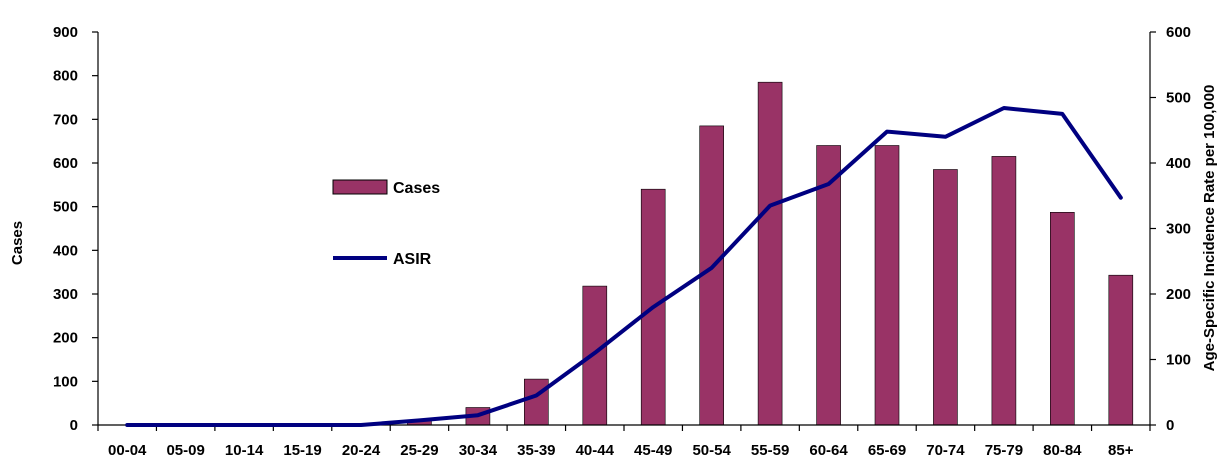 The image size is (1230, 469). What do you see at coordinates (65, 119) in the screenshot?
I see `y-tick-label: 700` at bounding box center [65, 119].